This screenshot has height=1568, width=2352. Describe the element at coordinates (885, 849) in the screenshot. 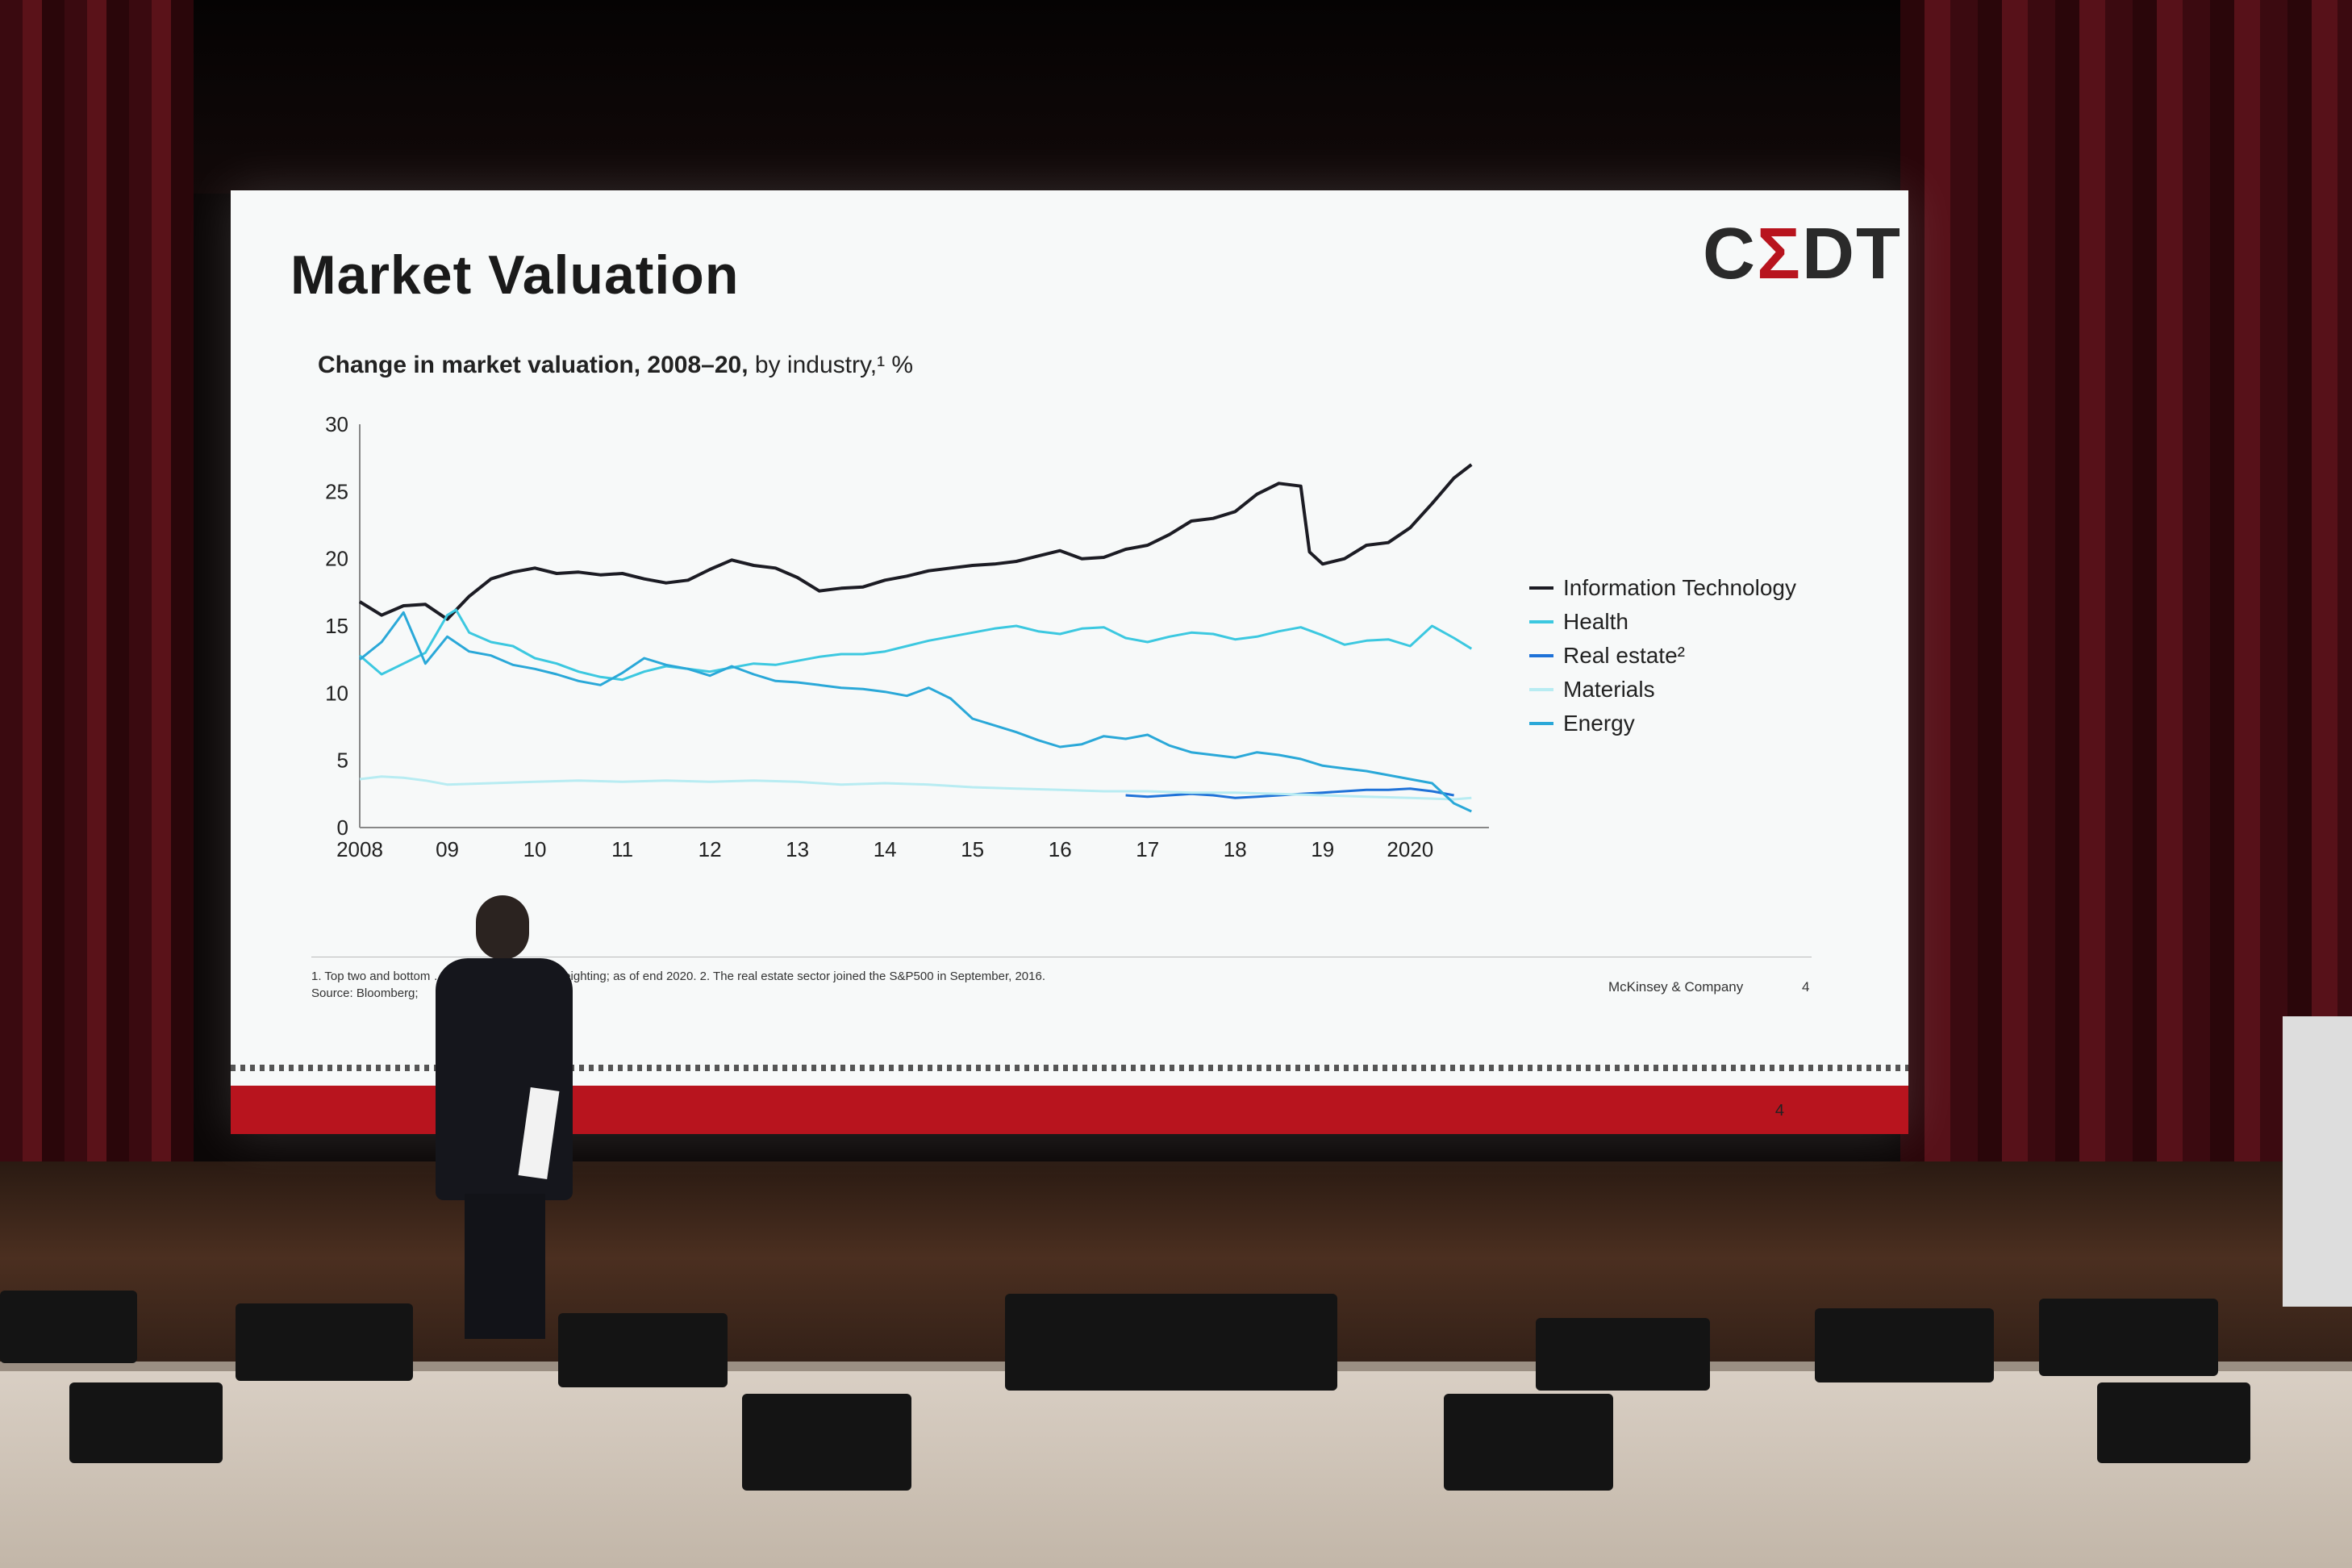

I see `x-tick-label: 14` at that location.